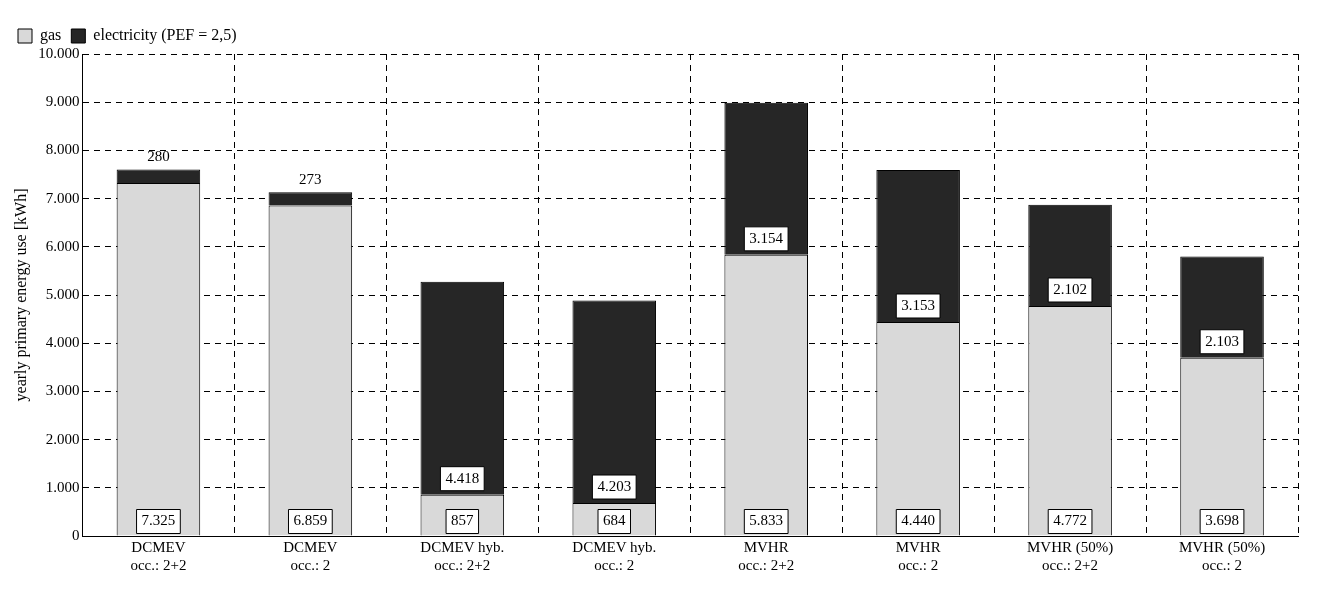  Describe the element at coordinates (310, 520) in the screenshot. I see `data-label: 6.859` at that location.